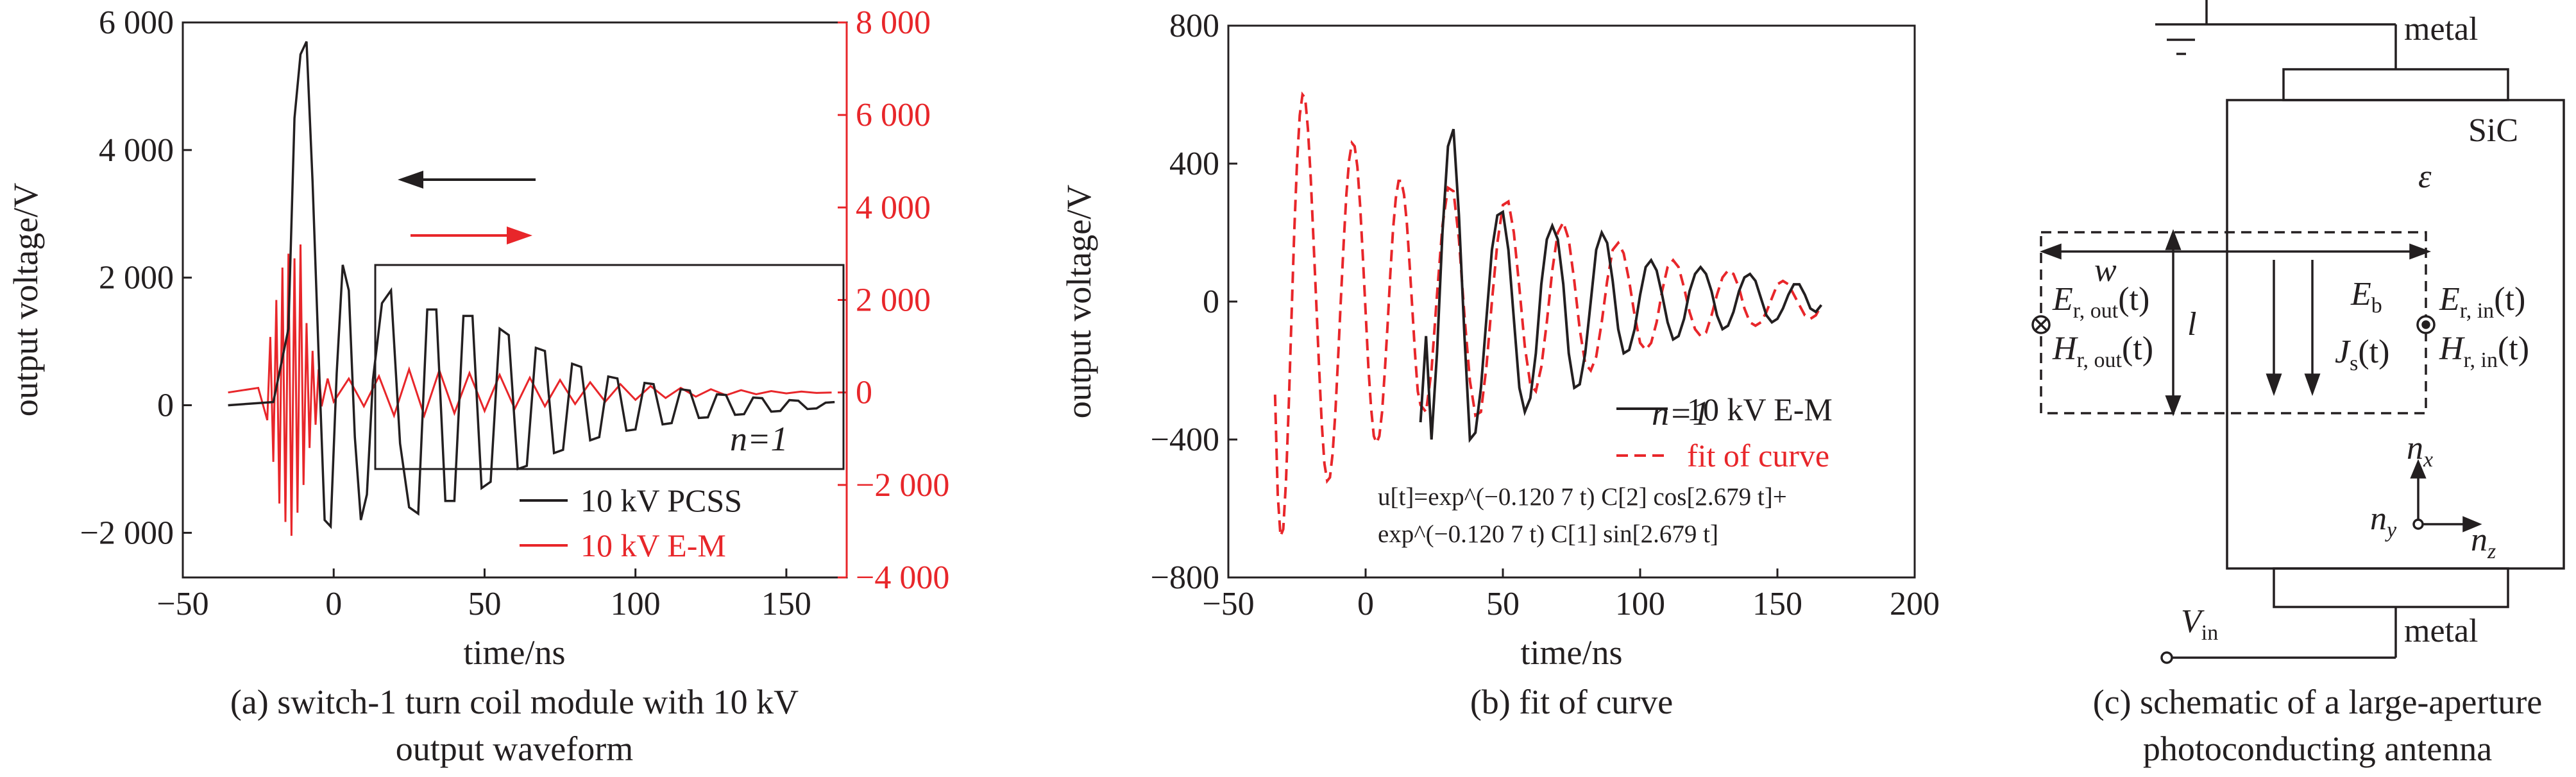  What do you see at coordinates (127, 533) in the screenshot?
I see `y-tick-label: −2 000` at bounding box center [127, 533].